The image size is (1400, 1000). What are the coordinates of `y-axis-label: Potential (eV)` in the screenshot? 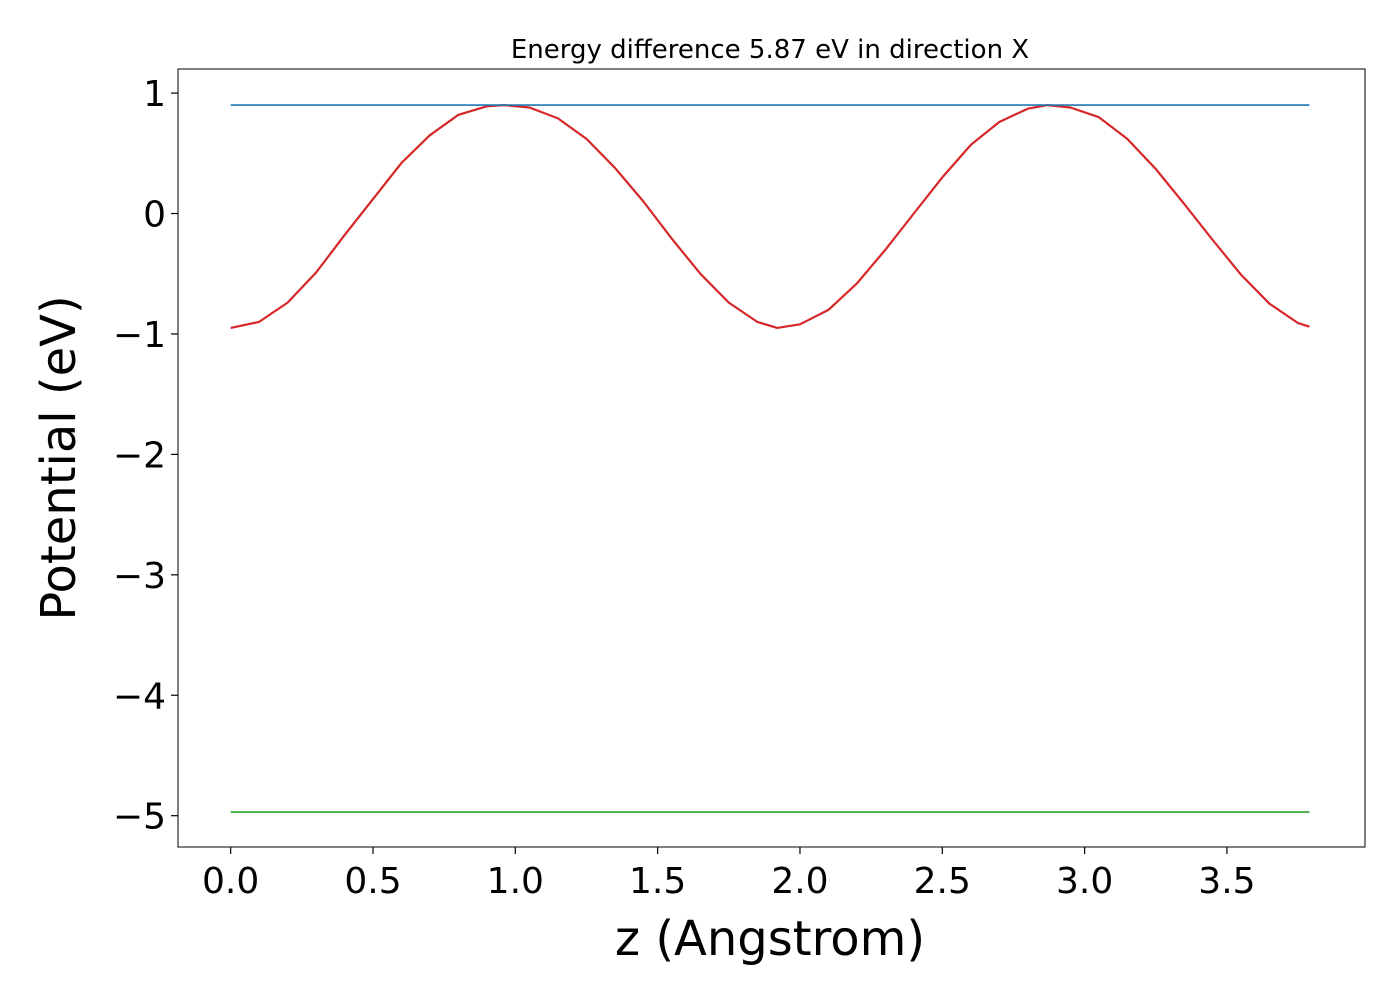 It's located at (59, 457).